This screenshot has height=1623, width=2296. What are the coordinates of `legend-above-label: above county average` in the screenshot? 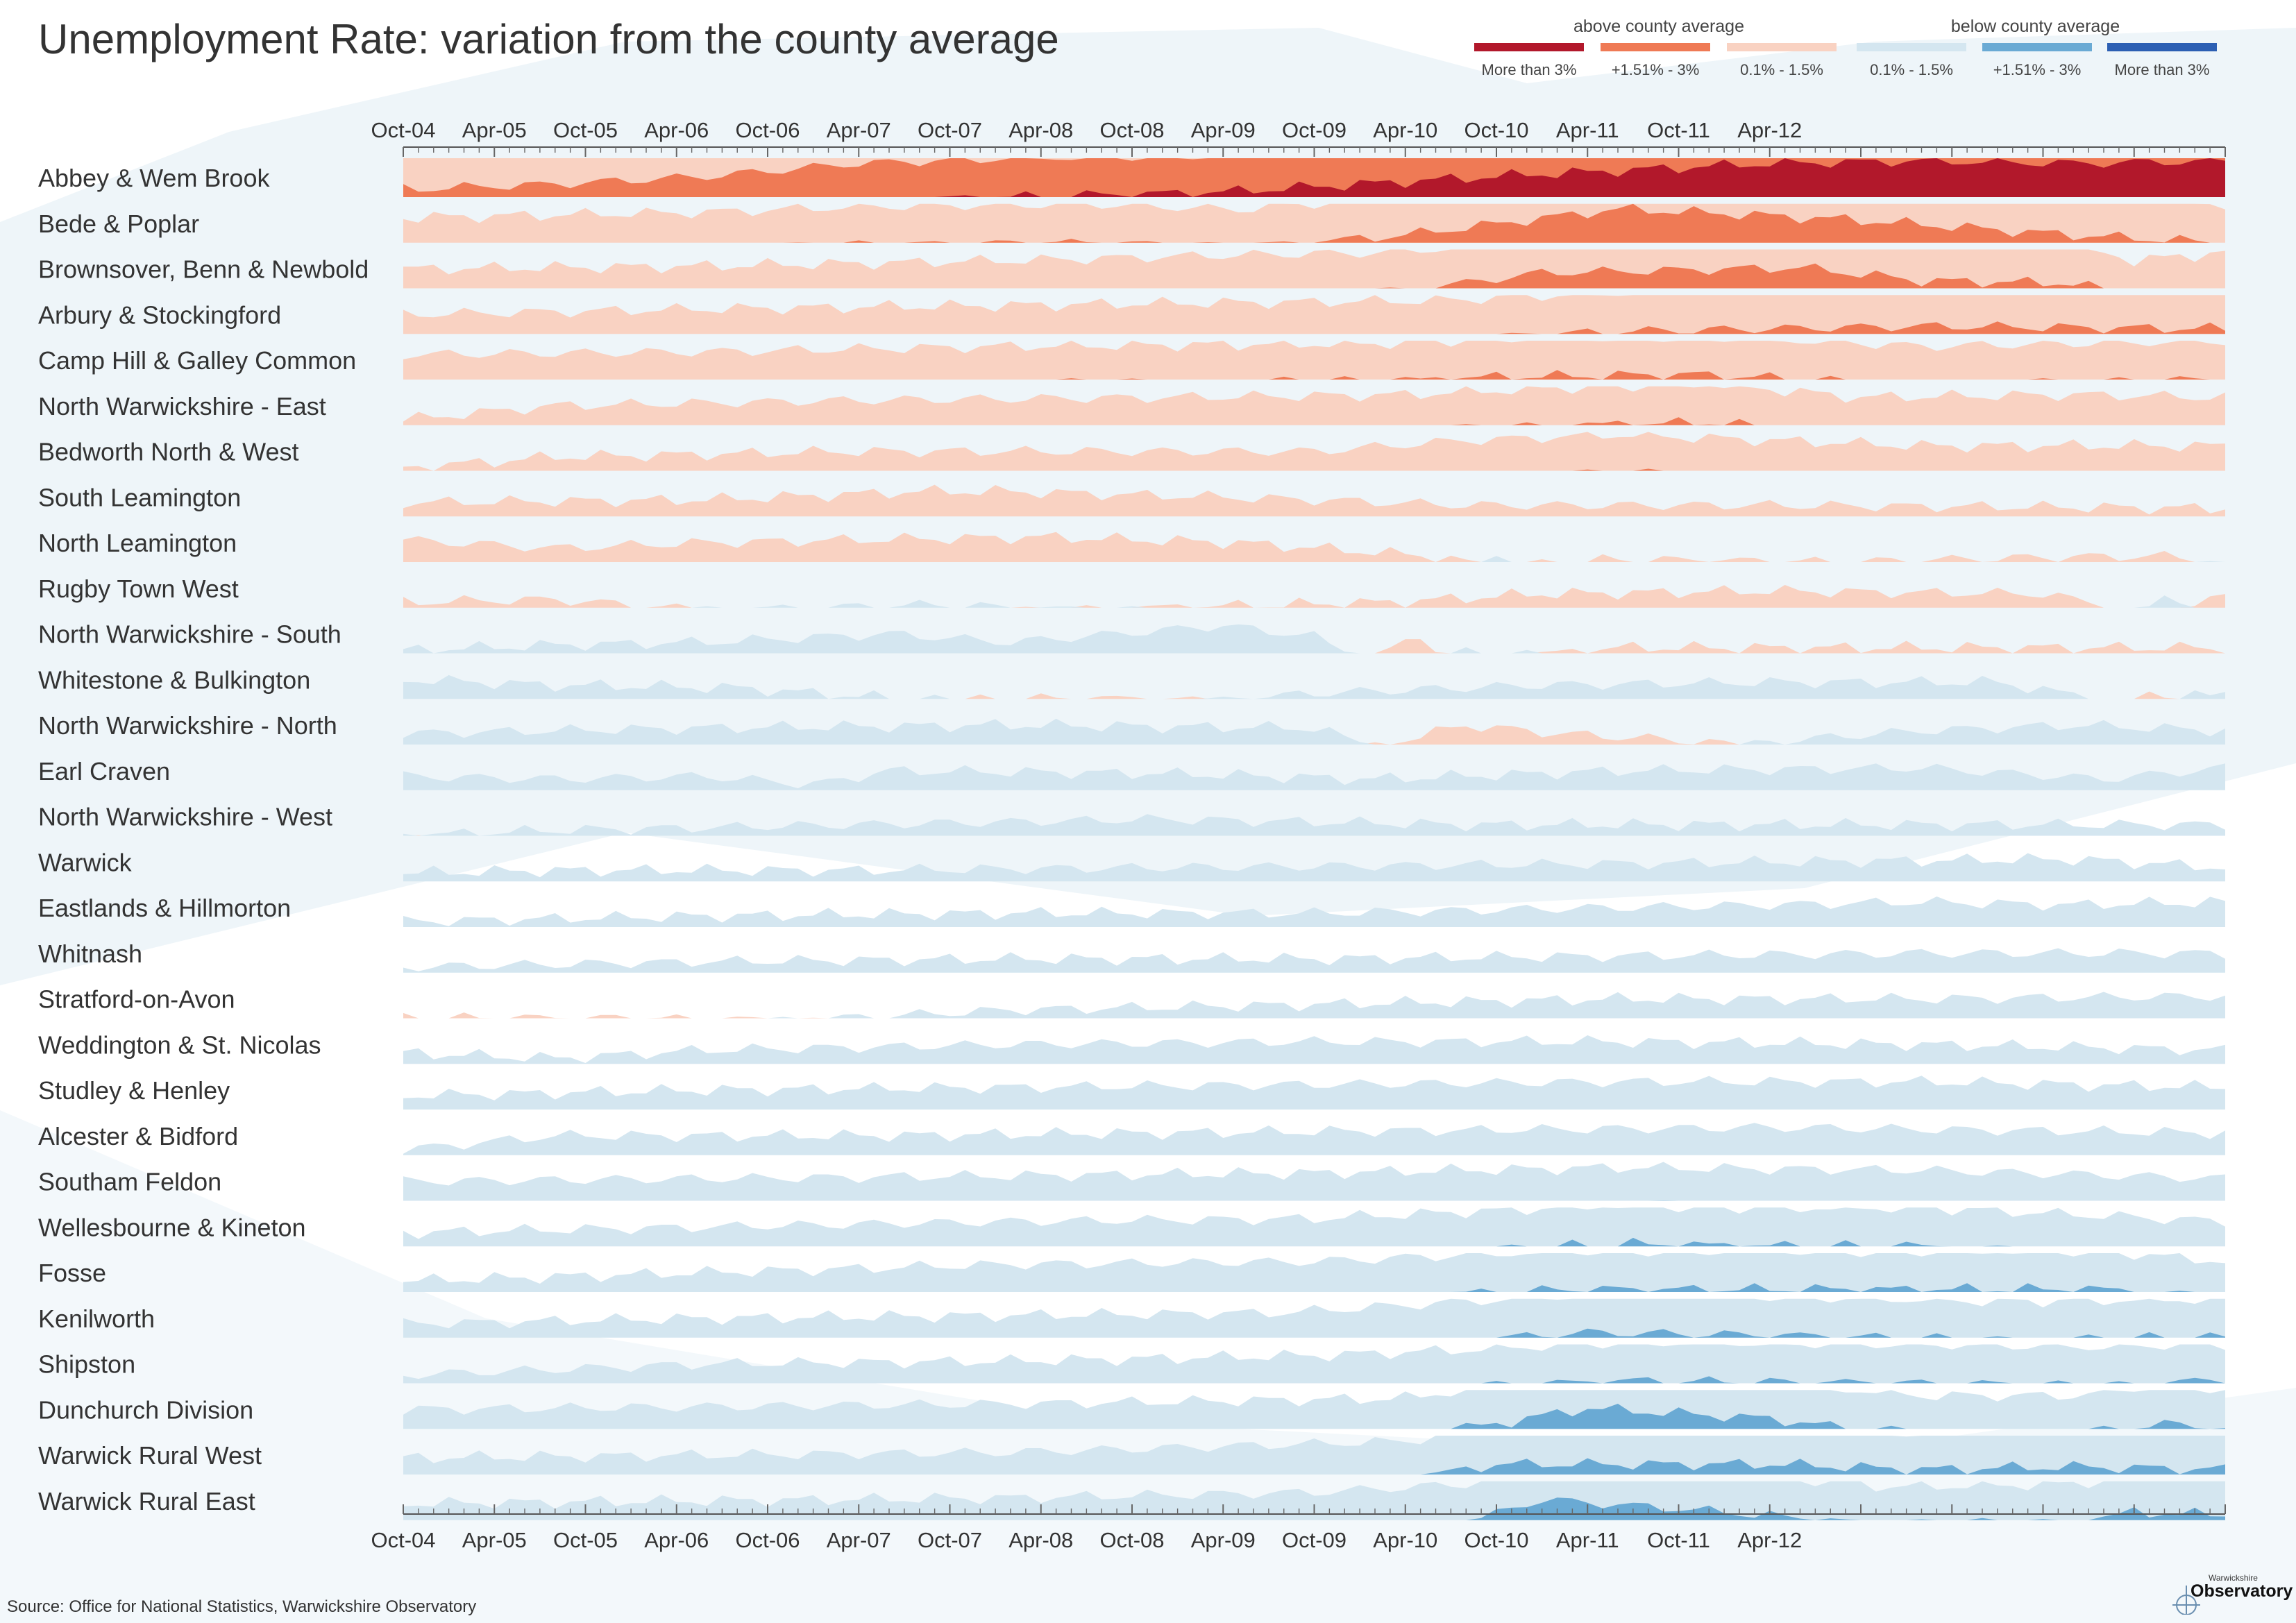 It's located at (1658, 26).